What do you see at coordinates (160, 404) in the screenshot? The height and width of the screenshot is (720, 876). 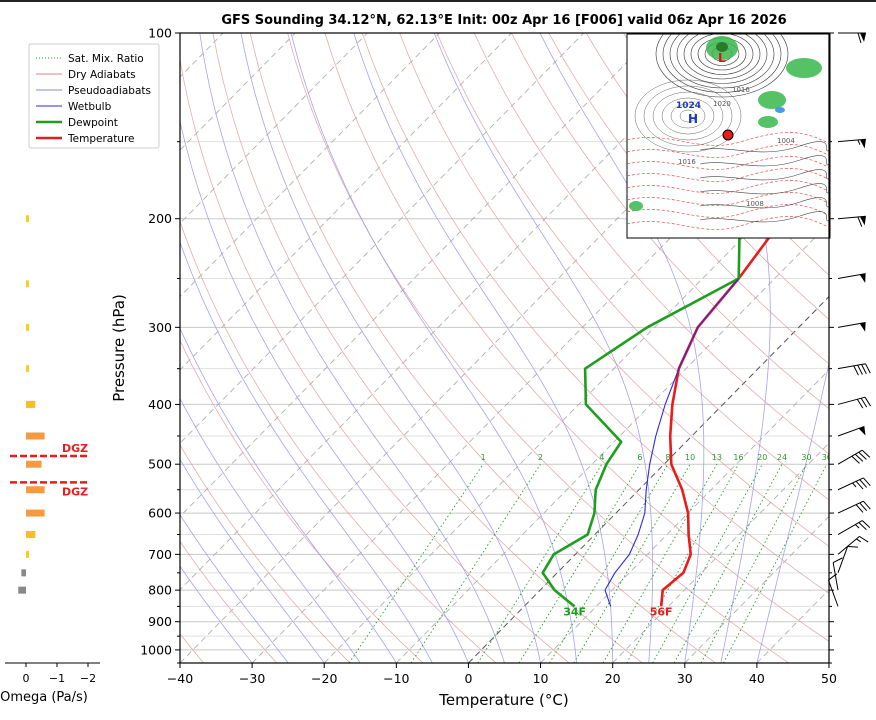 I see `y-tick-label: 400` at bounding box center [160, 404].